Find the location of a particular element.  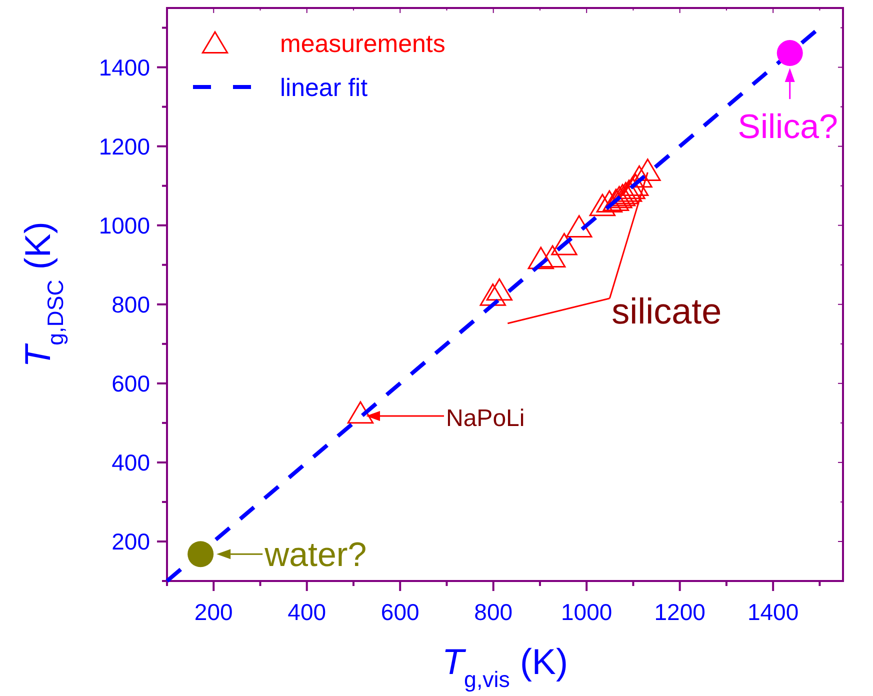

x-tick-label: 800 is located at coordinates (493, 612).